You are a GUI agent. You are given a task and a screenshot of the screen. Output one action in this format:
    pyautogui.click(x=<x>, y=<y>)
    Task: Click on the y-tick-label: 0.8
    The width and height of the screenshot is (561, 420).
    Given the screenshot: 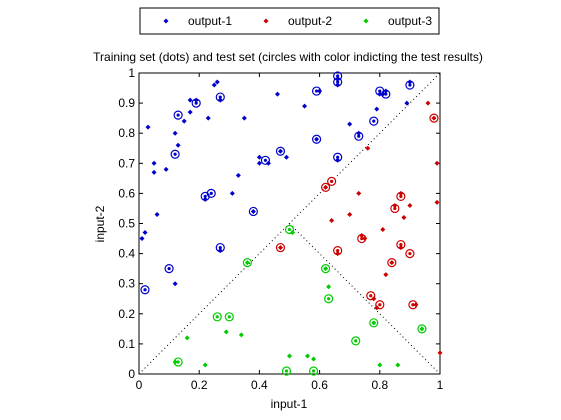 What is the action you would take?
    pyautogui.click(x=126, y=133)
    